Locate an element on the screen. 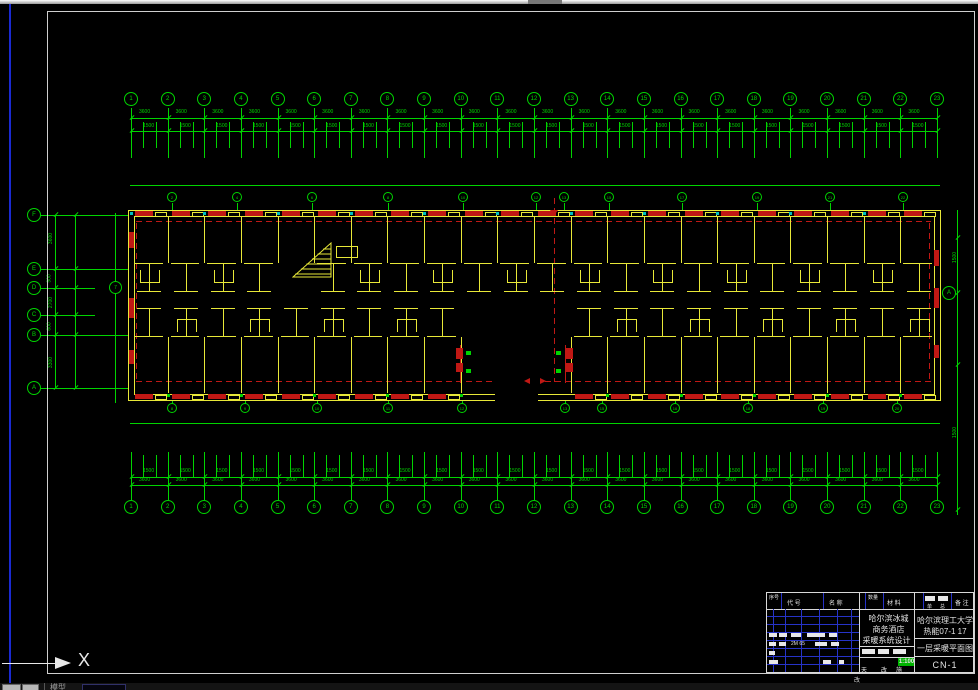  layout-tab is located at coordinates (104, 687).